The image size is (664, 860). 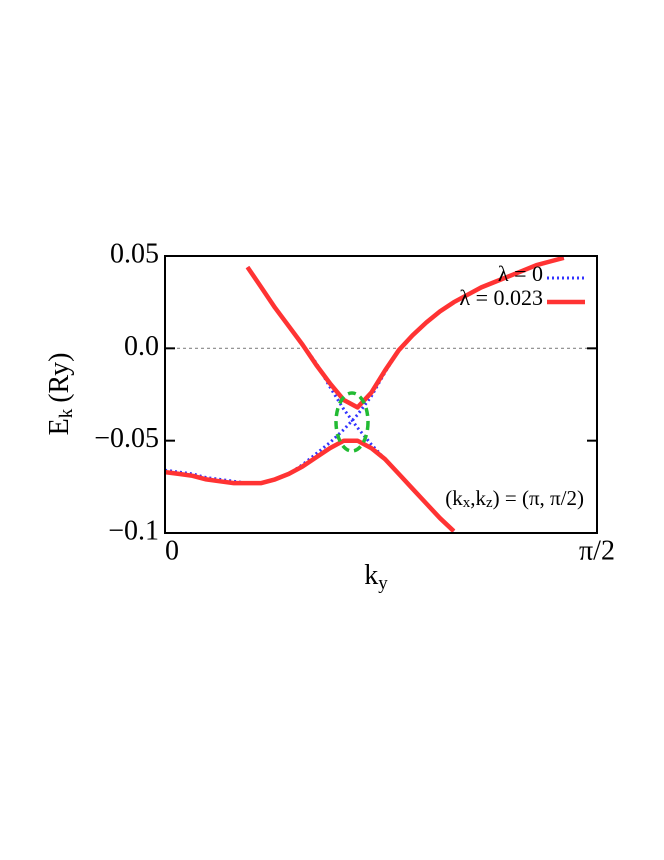 I want to click on y-tick-label: 0.0, so click(x=141, y=346).